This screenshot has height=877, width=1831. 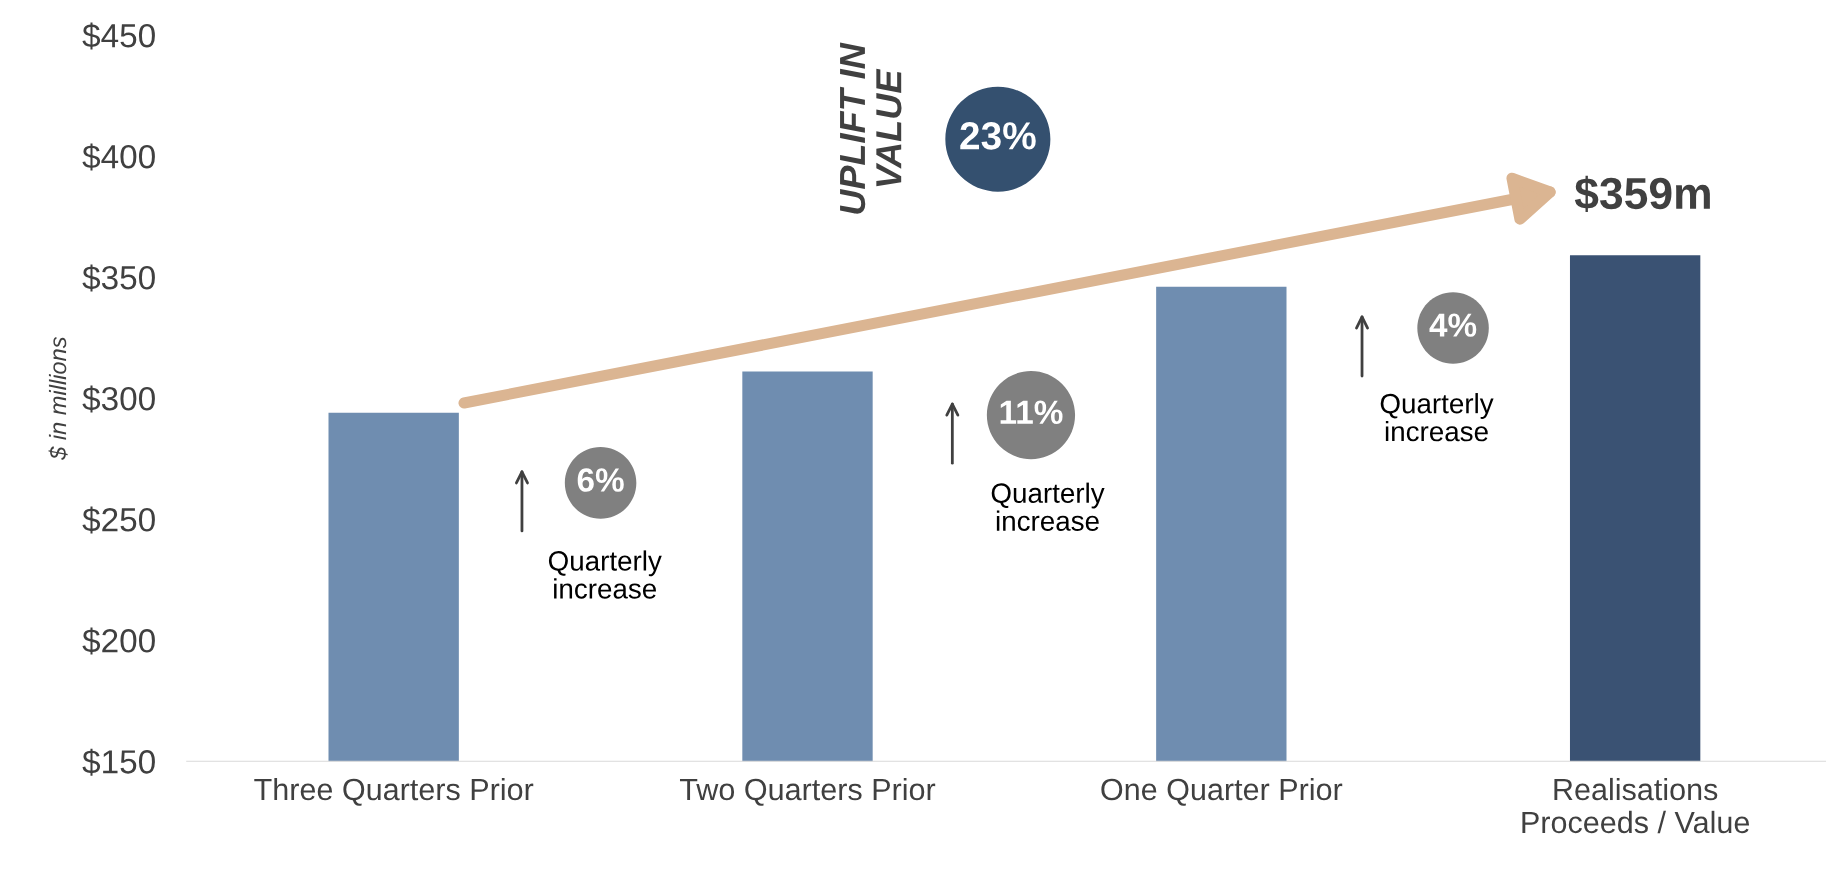 What do you see at coordinates (118, 762) in the screenshot?
I see `y-tick-label: $150` at bounding box center [118, 762].